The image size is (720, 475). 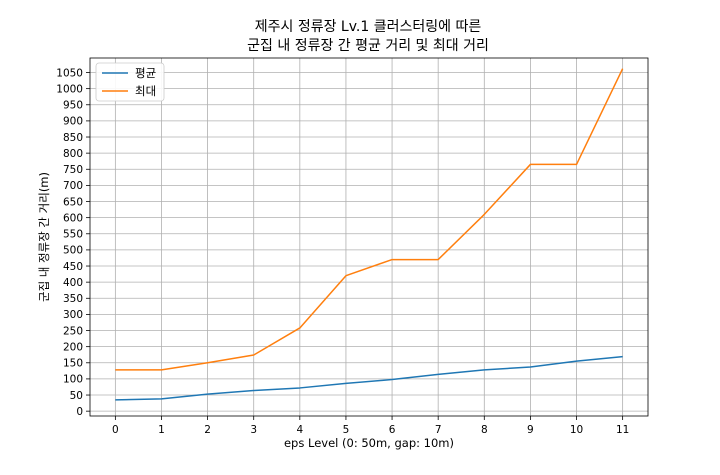 What do you see at coordinates (369, 443) in the screenshot?
I see `x-axis-label: eps Level (0: 50m, gap: 10m)` at bounding box center [369, 443].